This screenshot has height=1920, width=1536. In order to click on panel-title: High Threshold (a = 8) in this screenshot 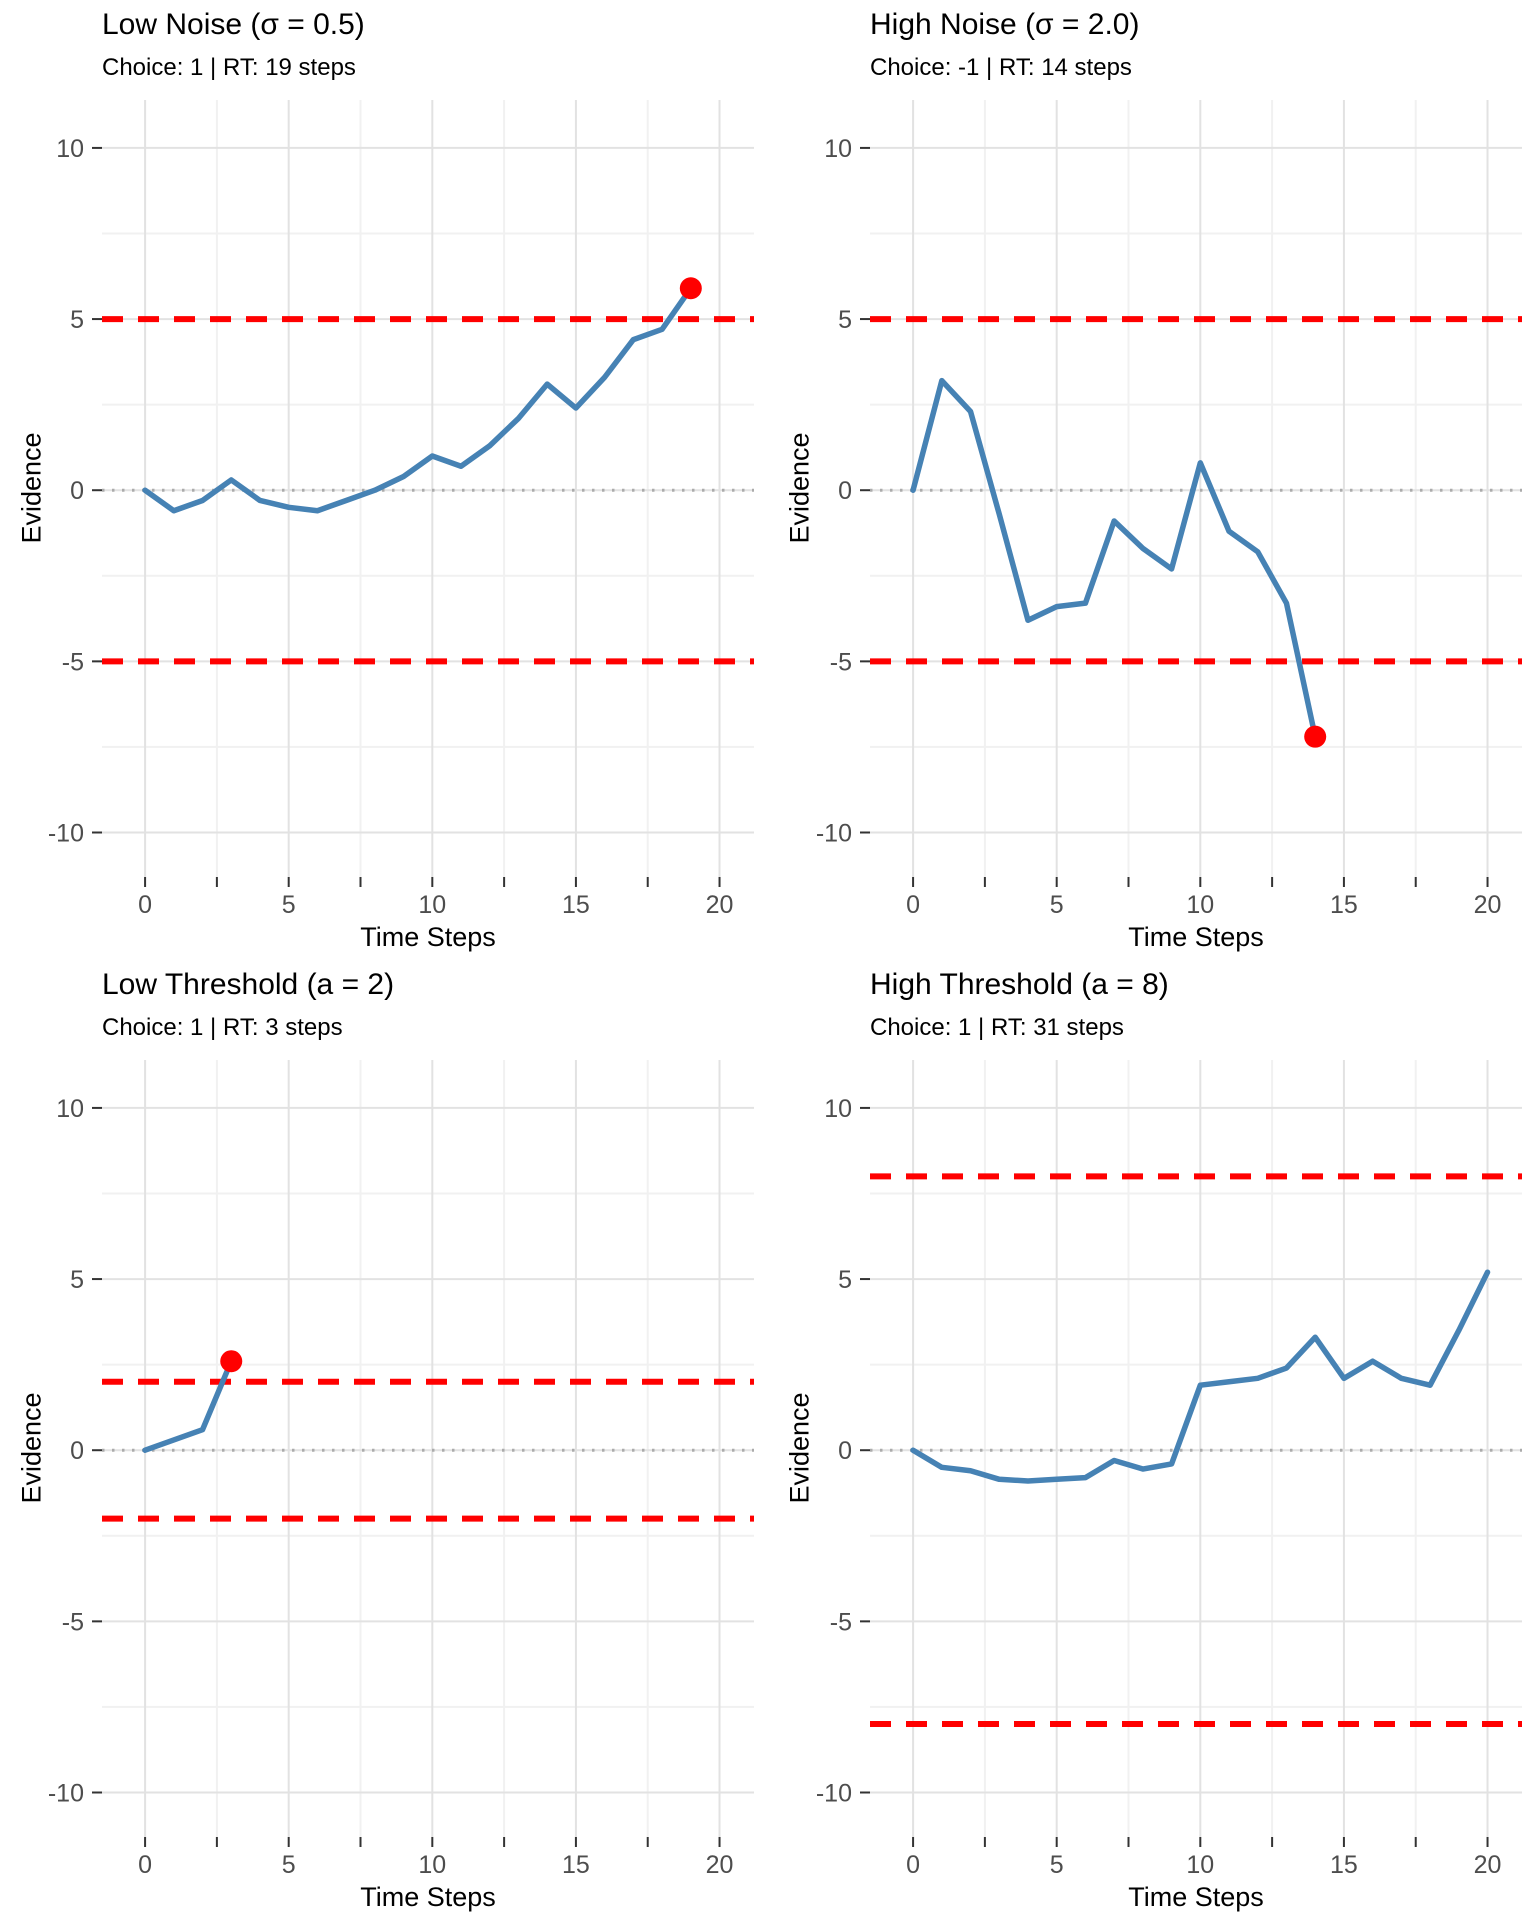, I will do `click(1019, 984)`.